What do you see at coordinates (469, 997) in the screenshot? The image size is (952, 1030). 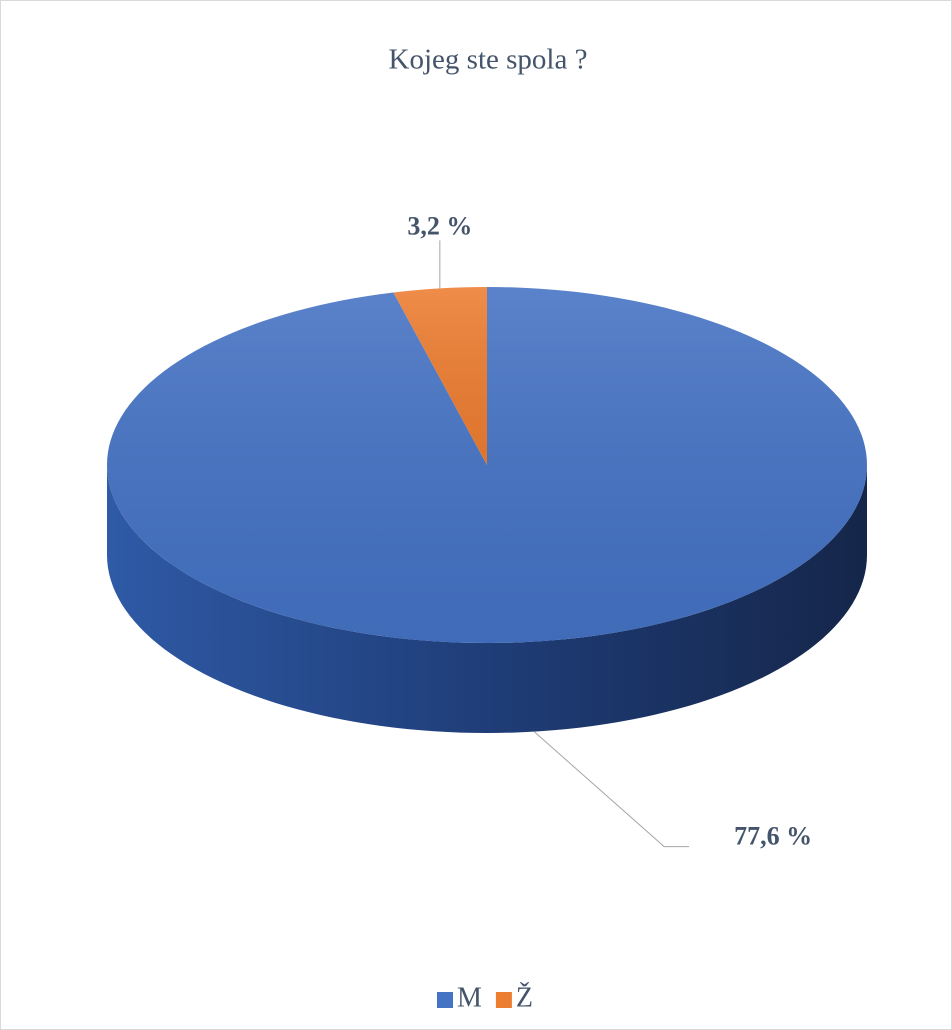 I see `legend-label: M` at bounding box center [469, 997].